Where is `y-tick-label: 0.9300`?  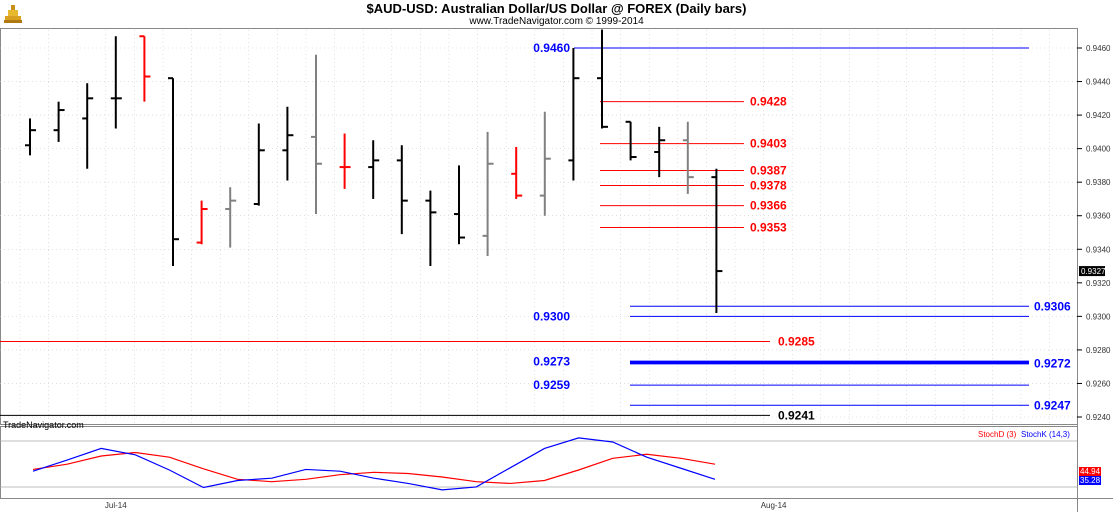
y-tick-label: 0.9300 is located at coordinates (1098, 316).